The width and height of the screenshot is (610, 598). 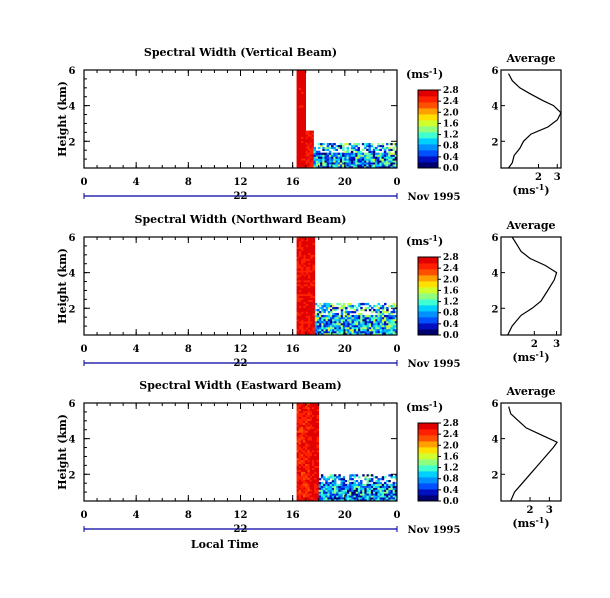 What do you see at coordinates (451, 325) in the screenshot?
I see `colorbar-tick-label: 0.4` at bounding box center [451, 325].